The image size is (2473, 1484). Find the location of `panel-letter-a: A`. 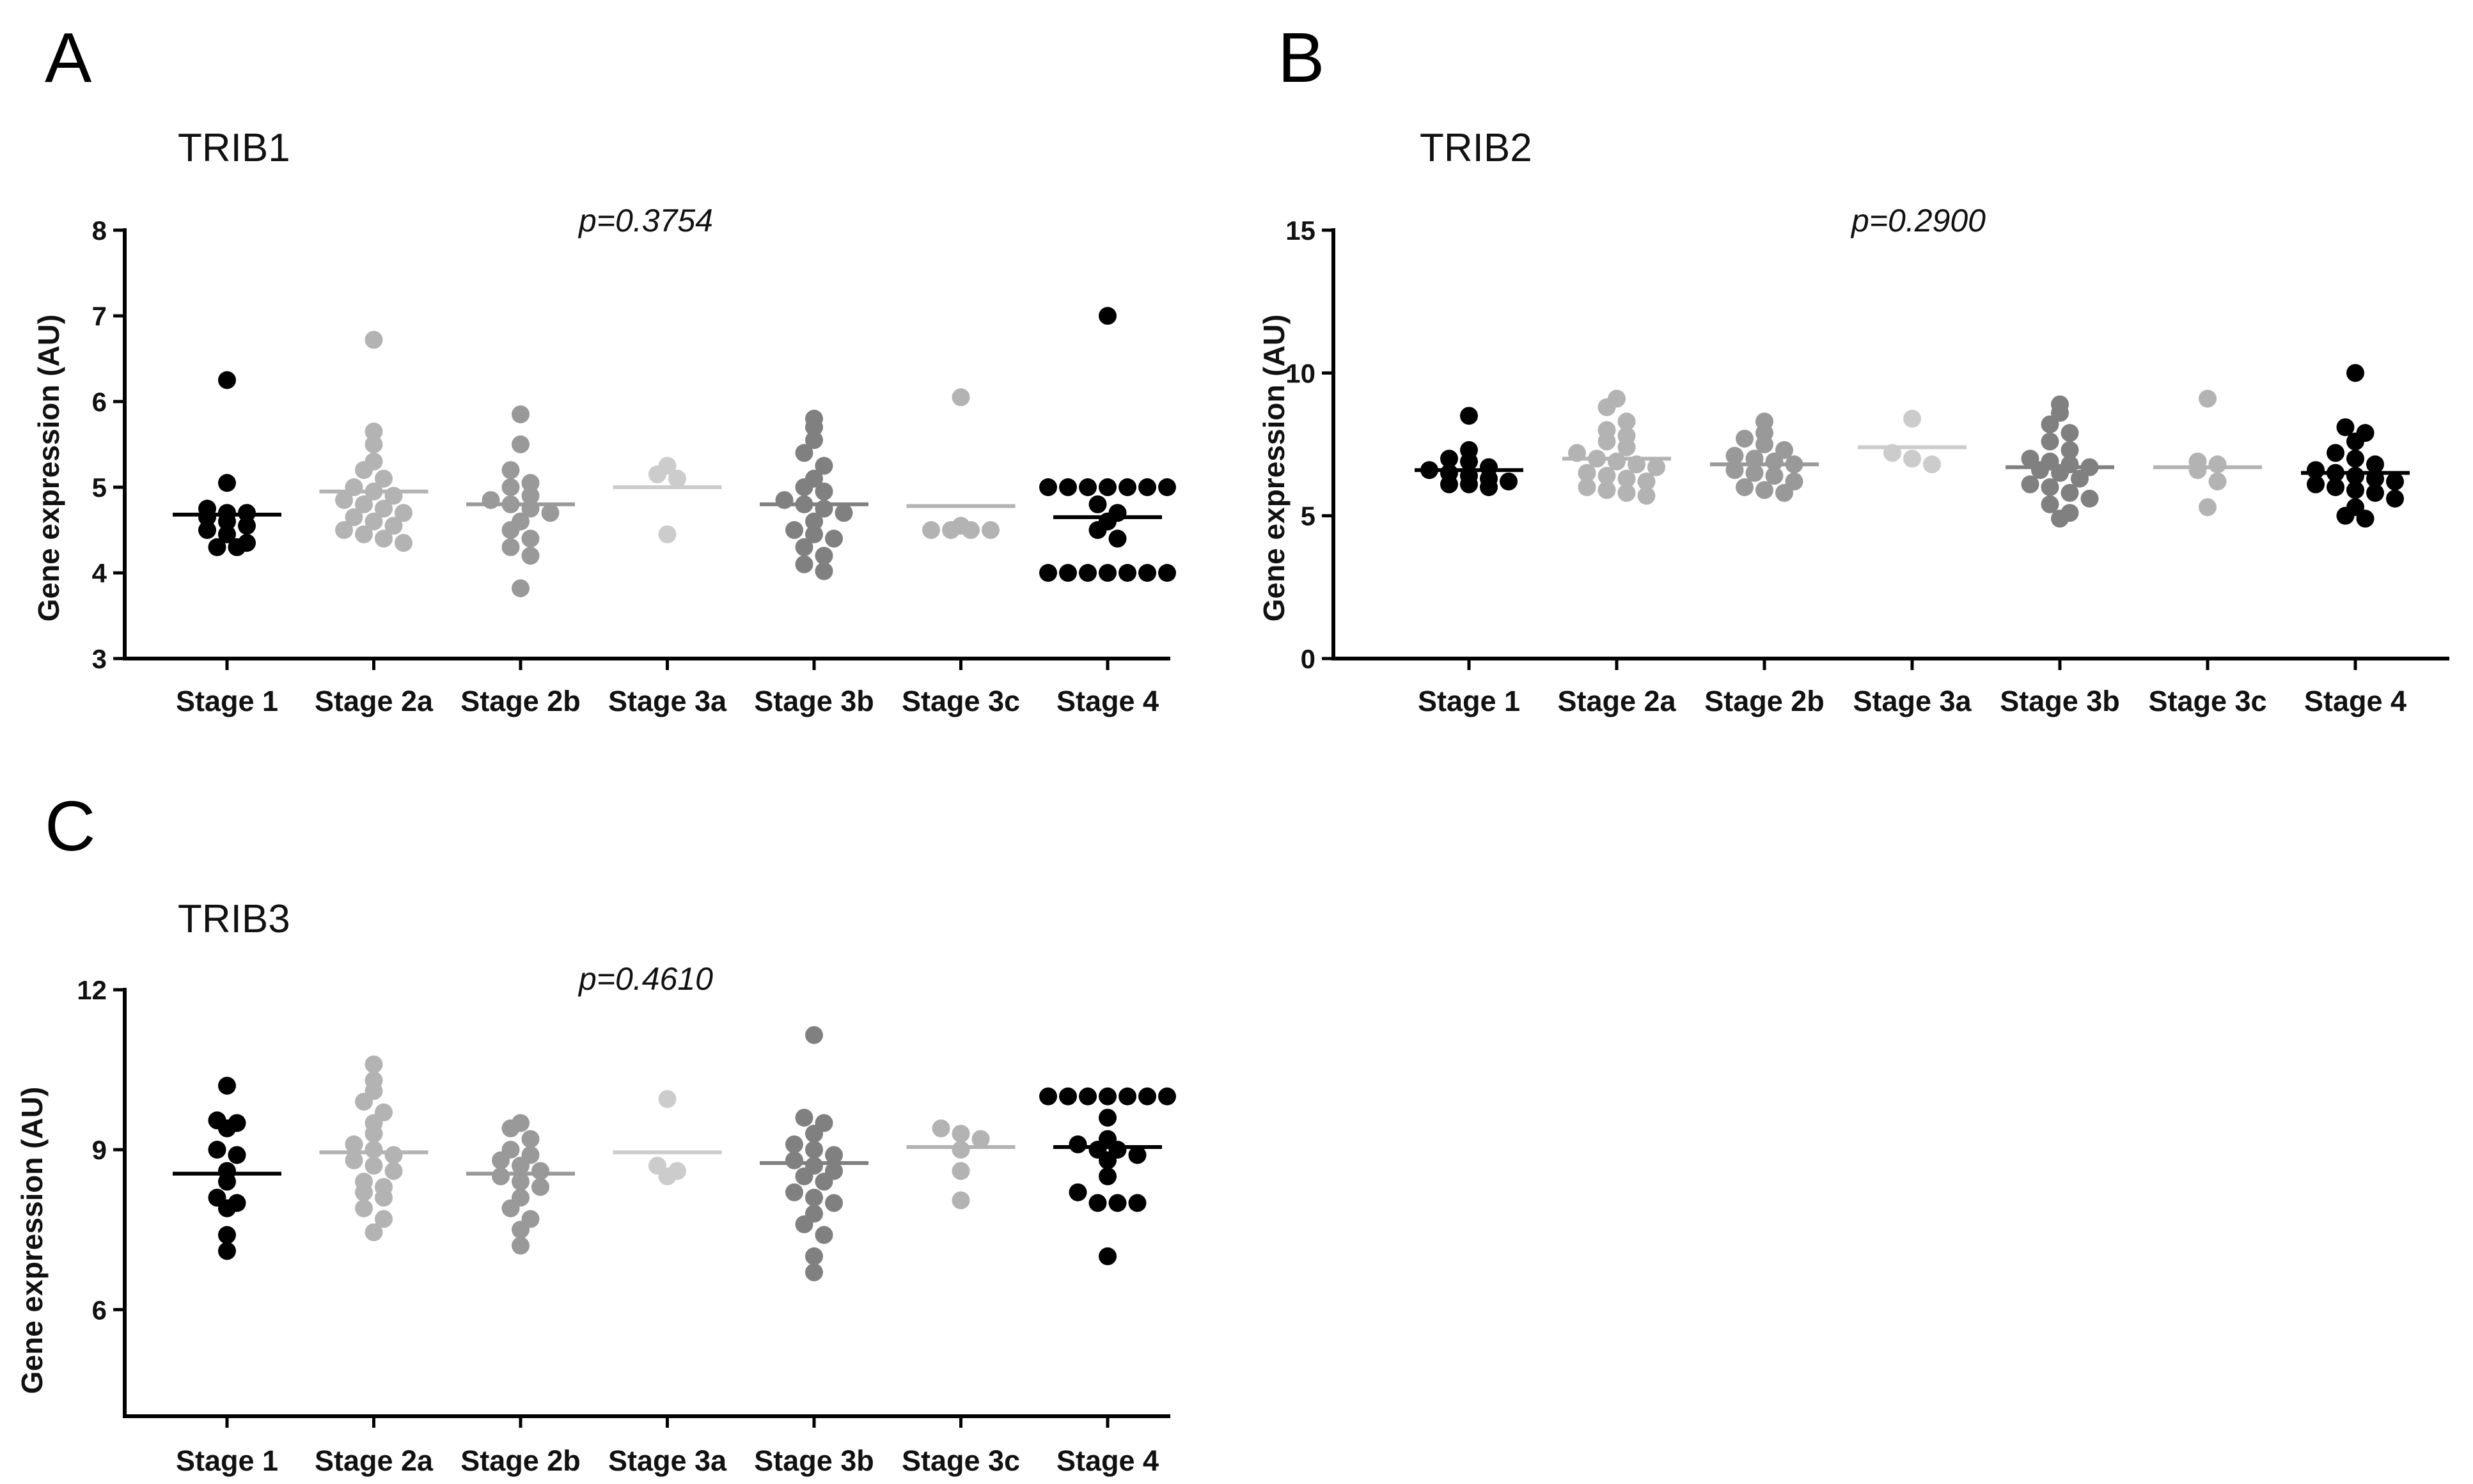

panel-letter-a: A is located at coordinates (68, 58).